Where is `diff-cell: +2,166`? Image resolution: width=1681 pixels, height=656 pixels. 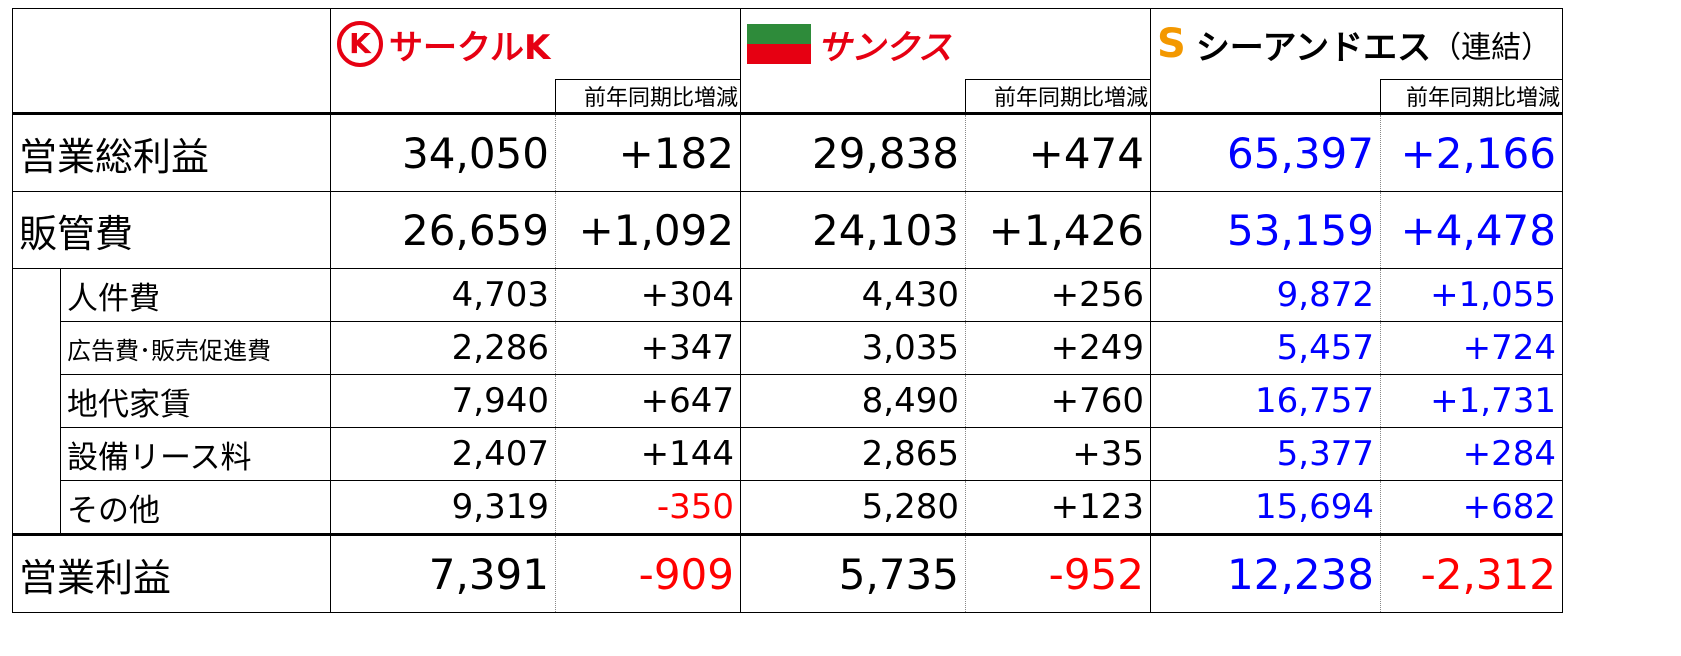
diff-cell: +2,166 is located at coordinates (1471, 152).